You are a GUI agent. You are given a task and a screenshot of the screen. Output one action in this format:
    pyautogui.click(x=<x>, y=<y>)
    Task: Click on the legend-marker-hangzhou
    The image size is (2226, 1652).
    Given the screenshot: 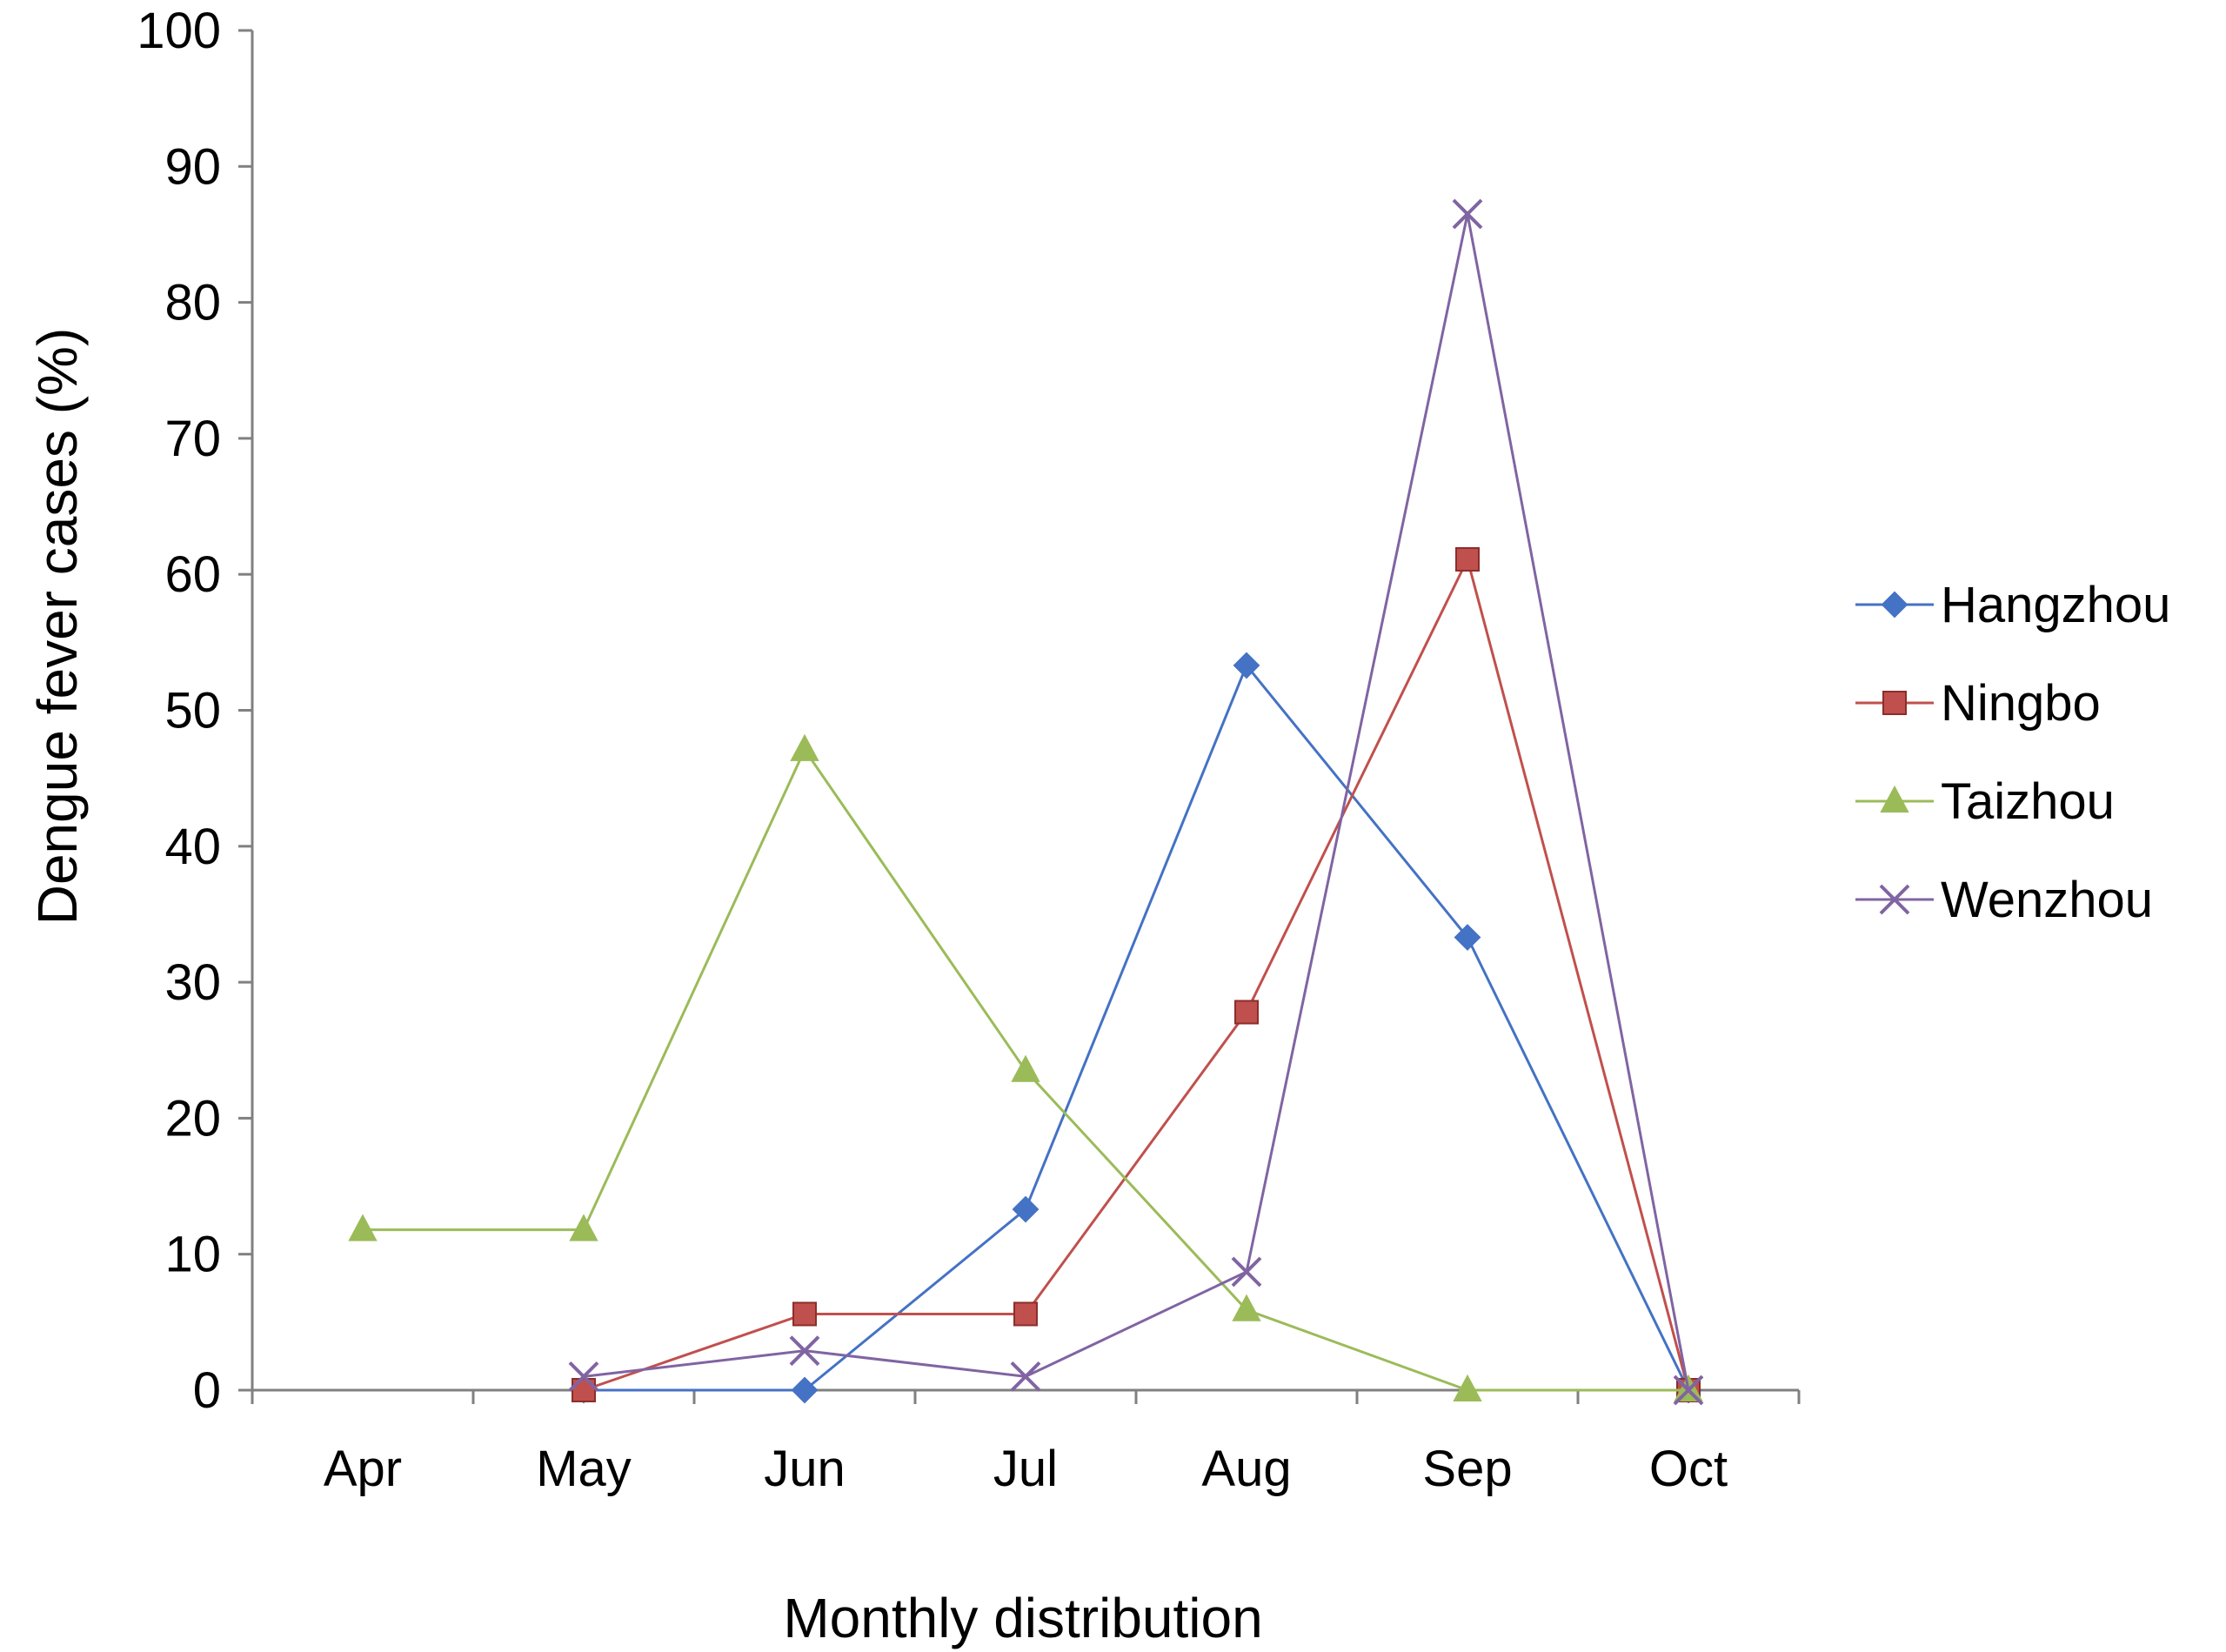 What is the action you would take?
    pyautogui.click(x=1895, y=605)
    